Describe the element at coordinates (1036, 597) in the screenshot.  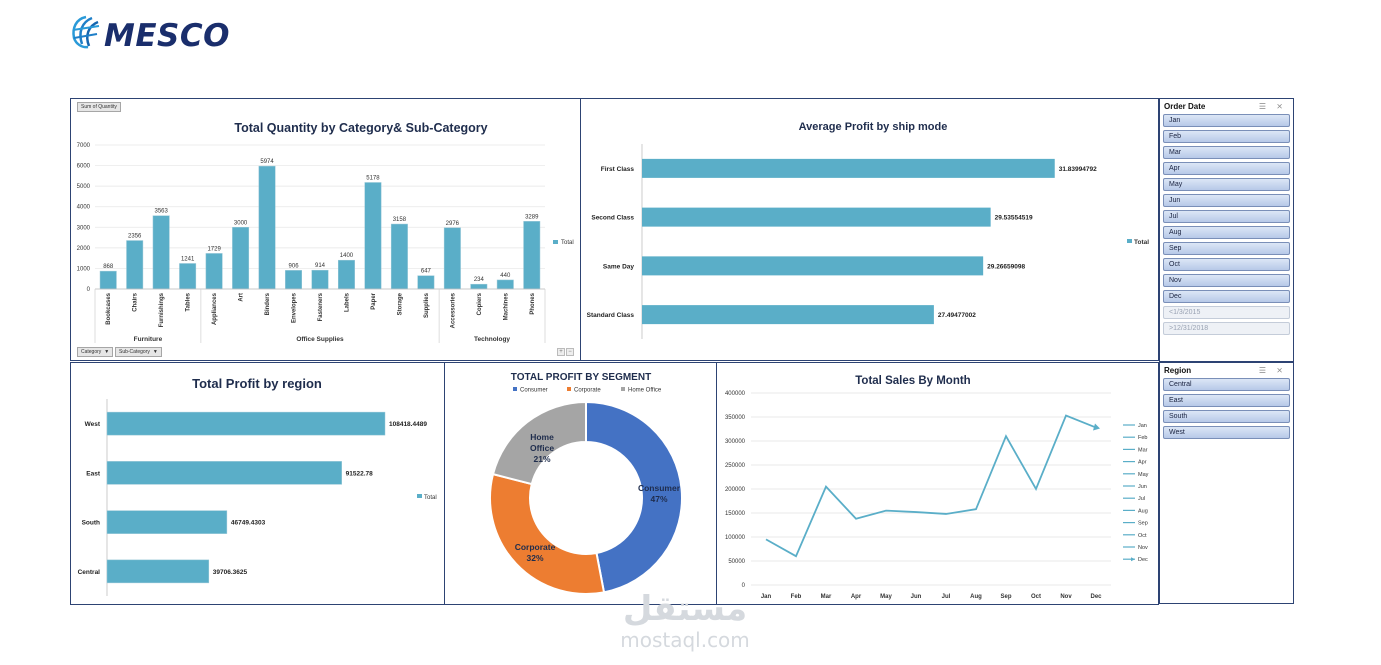
I see `x-tick-label: Oct` at that location.